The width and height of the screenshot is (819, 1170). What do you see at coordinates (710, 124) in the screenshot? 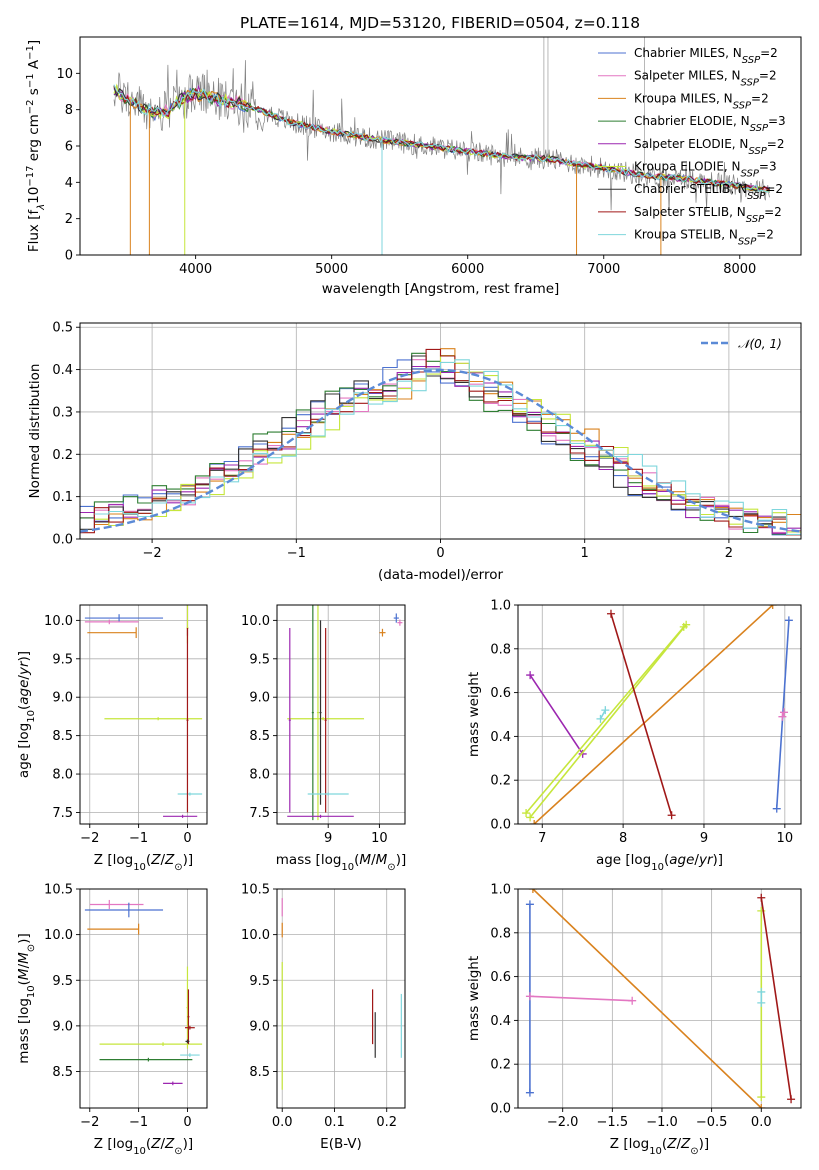
I see `legend-label: Chabrier ELODIE, NSSP=3` at bounding box center [710, 124].